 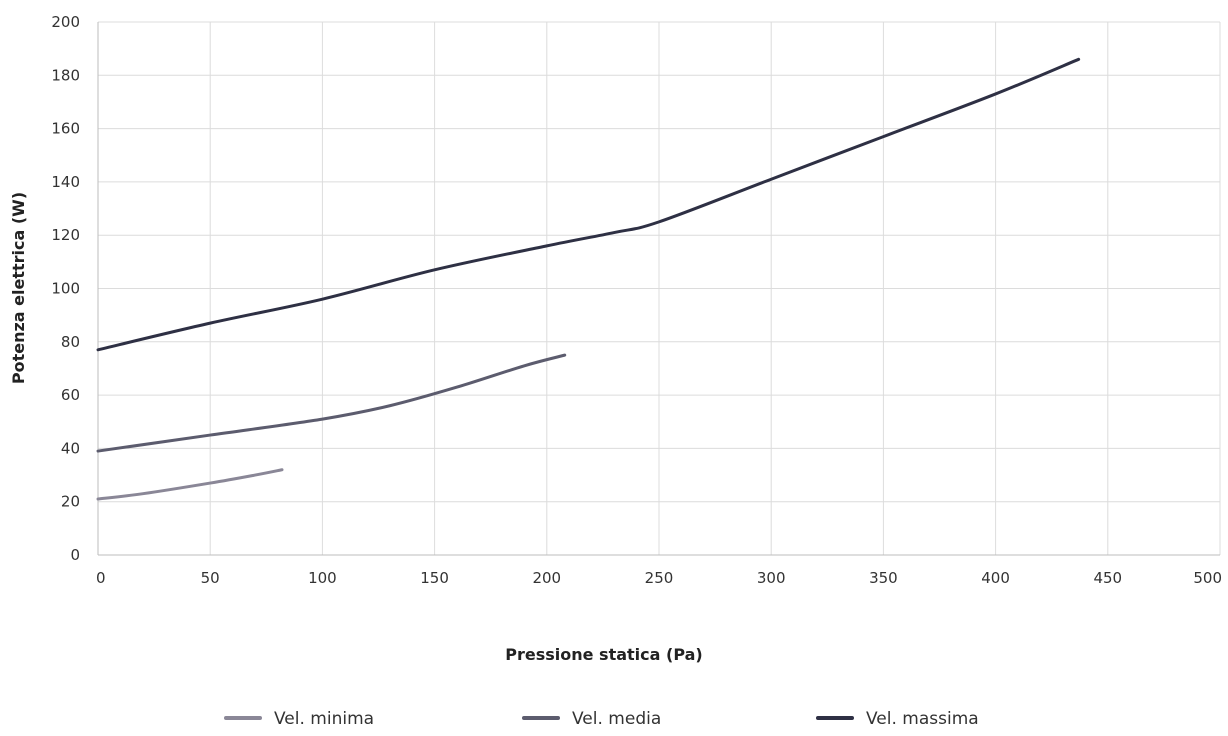 I want to click on x-tick-label: 350, so click(x=883, y=578).